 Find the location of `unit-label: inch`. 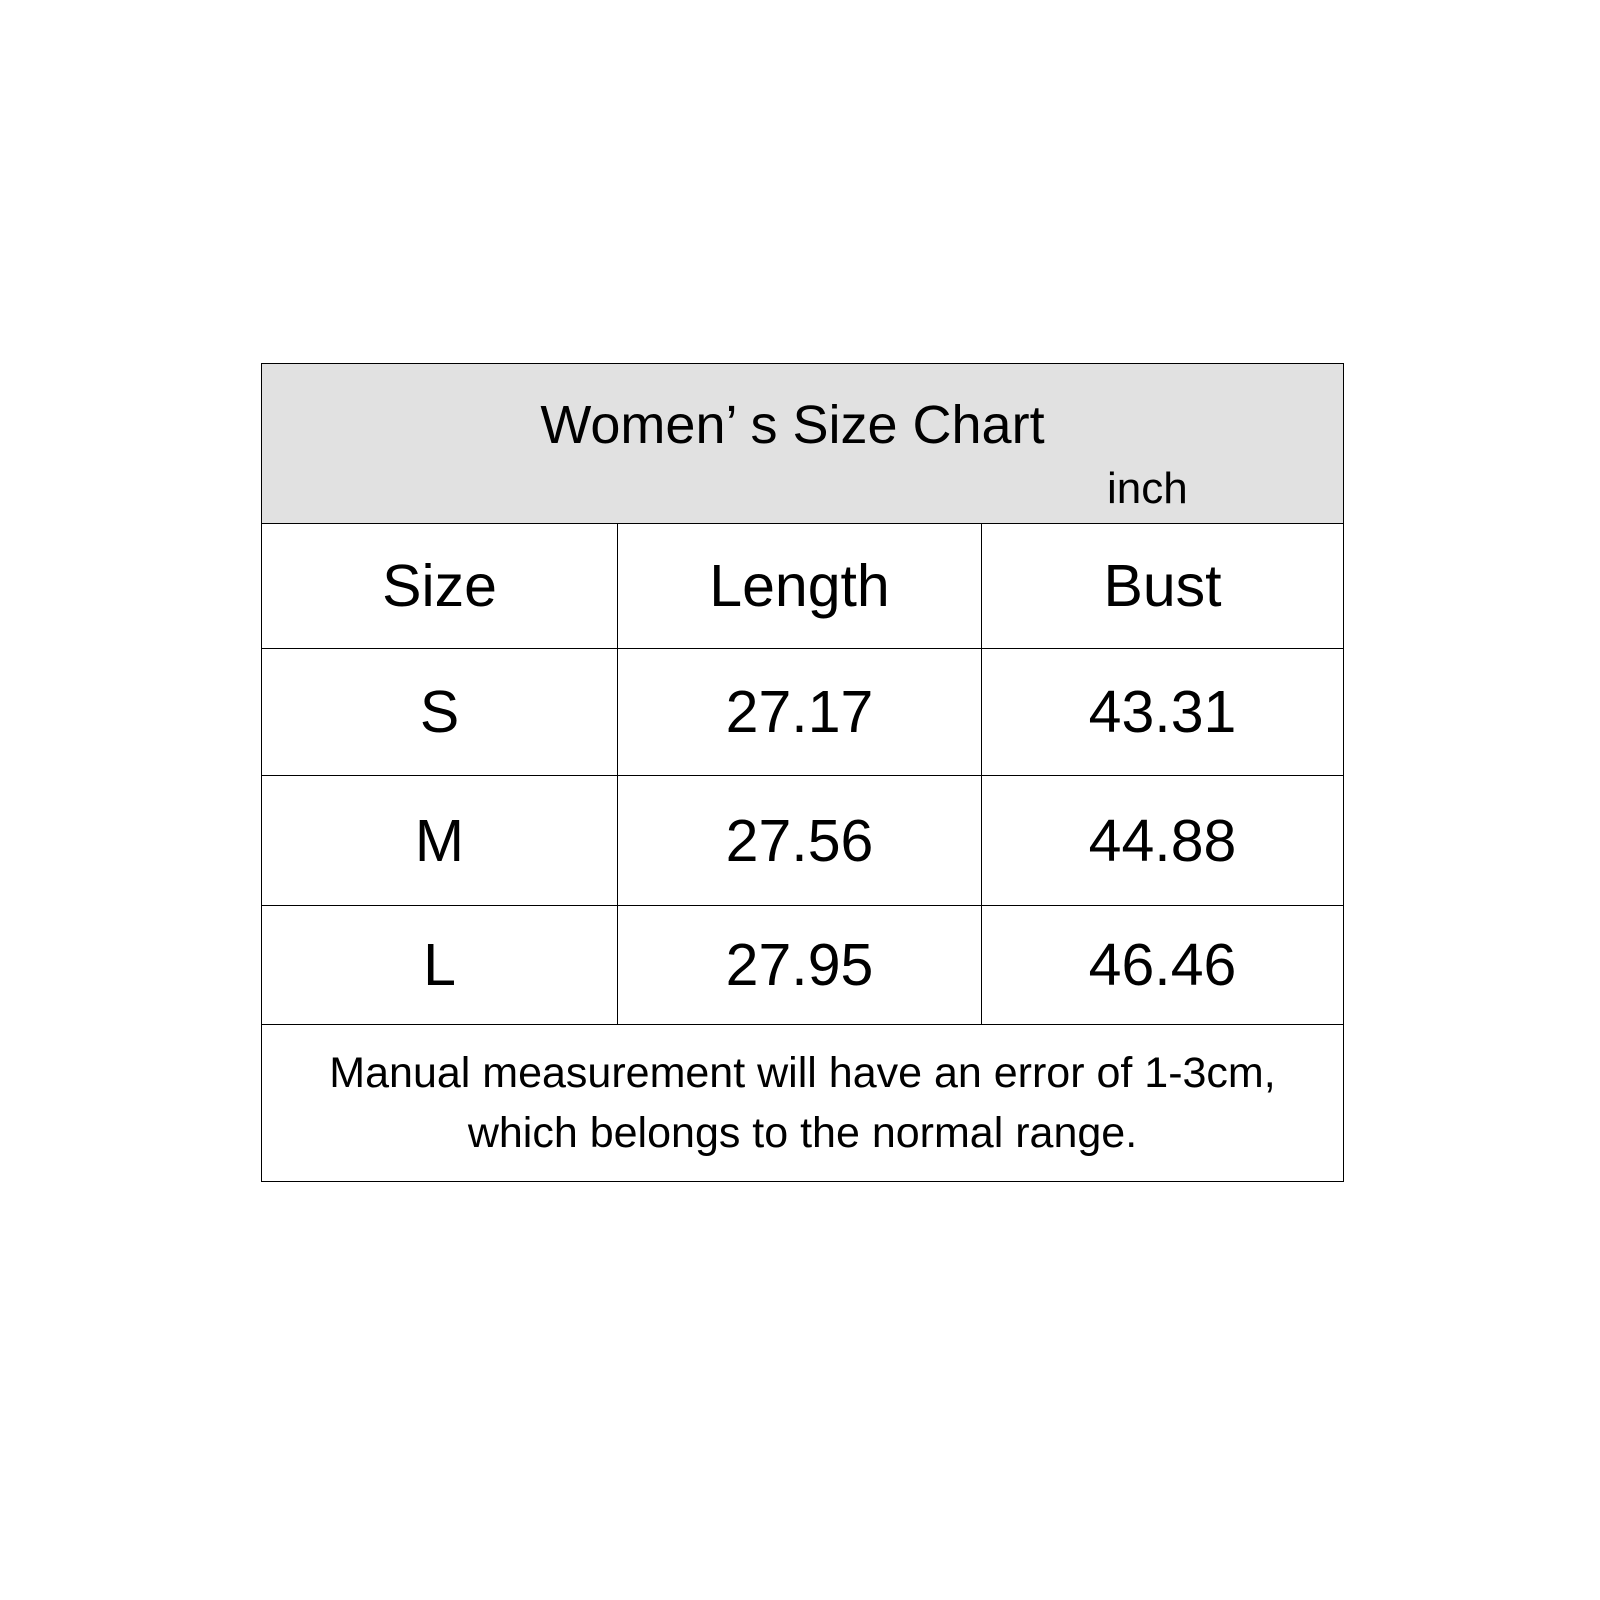

unit-label: inch is located at coordinates (1147, 488).